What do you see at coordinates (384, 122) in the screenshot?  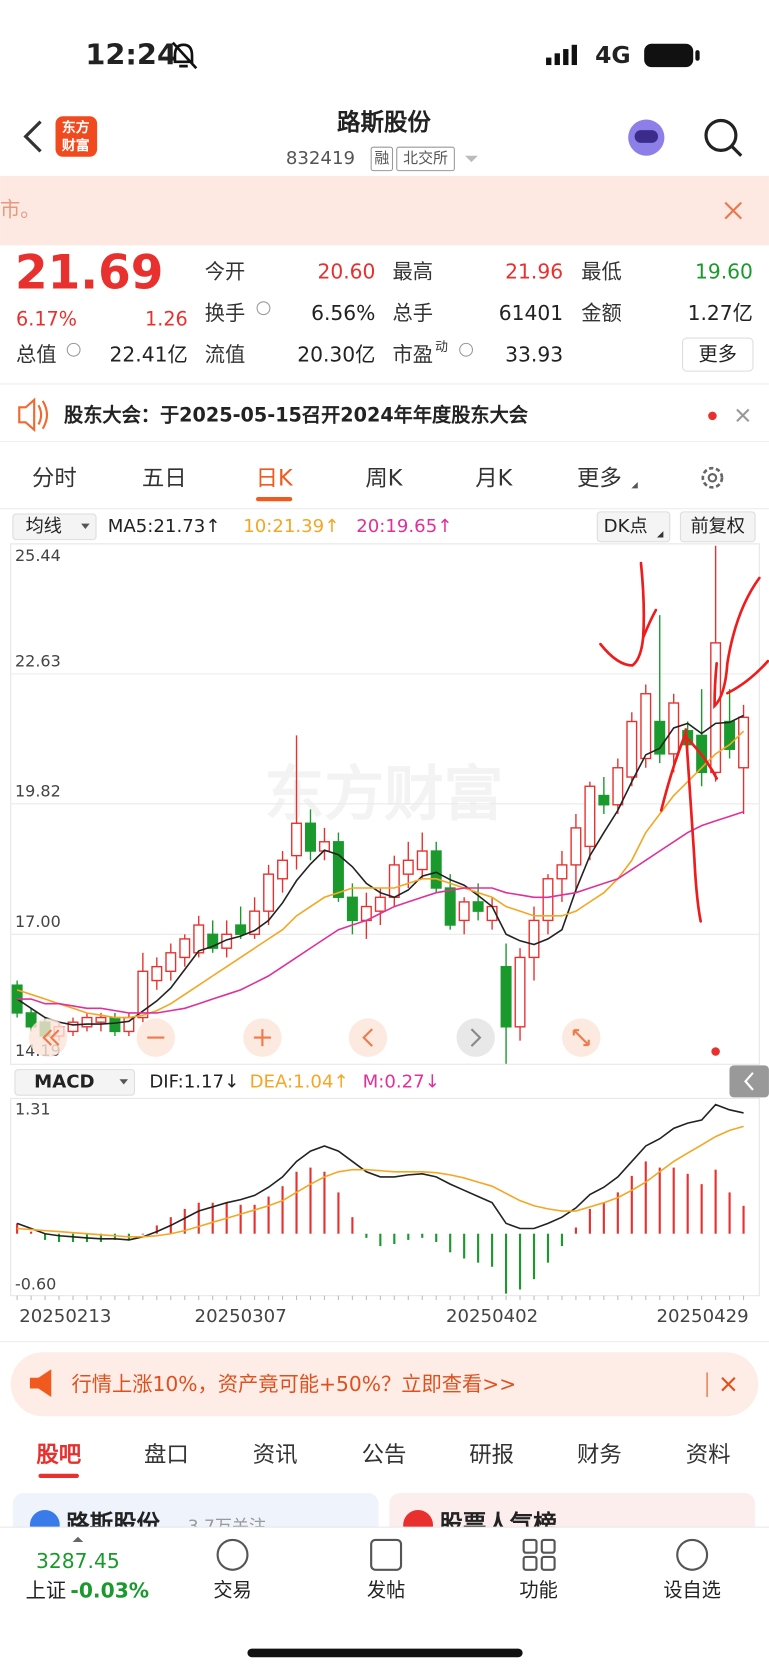 I see `stock-title: 路斯股份` at bounding box center [384, 122].